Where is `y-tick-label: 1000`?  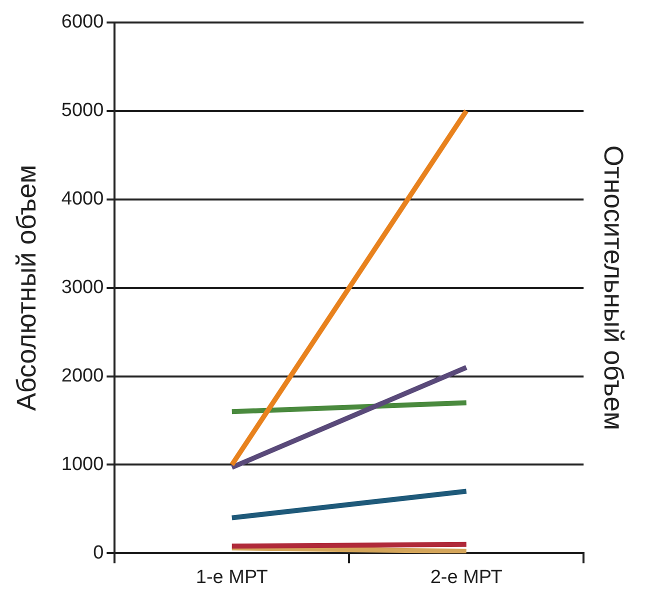
y-tick-label: 1000 is located at coordinates (82, 464).